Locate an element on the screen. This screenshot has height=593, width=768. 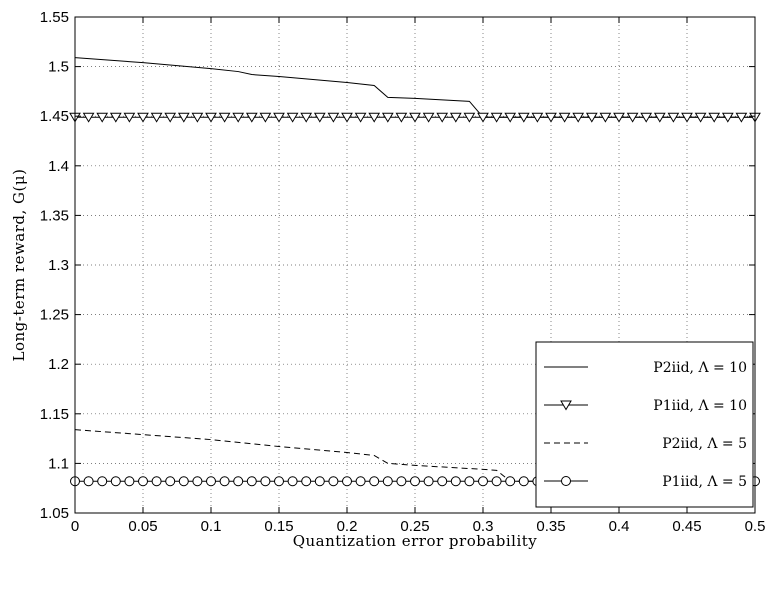
y-tick-label: 1.5 is located at coordinates (58, 67).